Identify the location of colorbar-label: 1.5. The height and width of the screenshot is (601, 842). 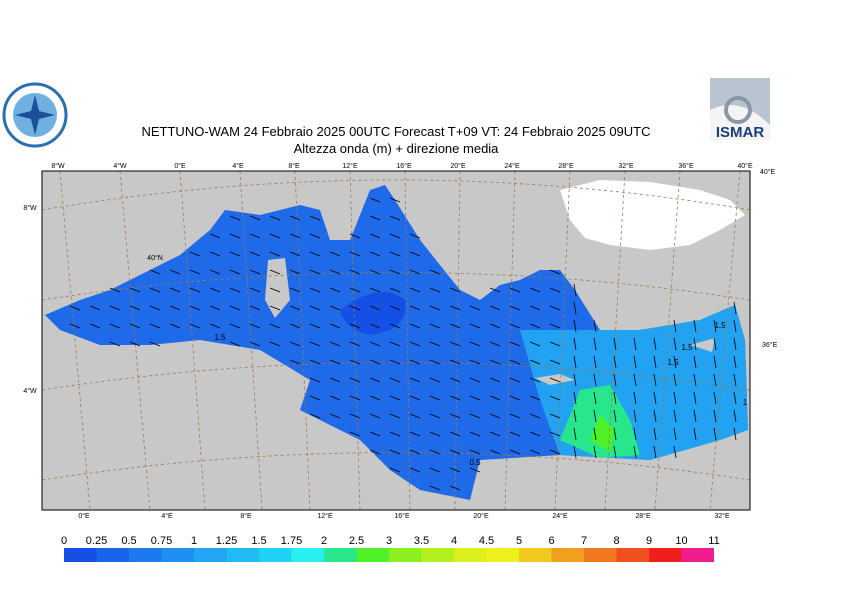
(258, 541).